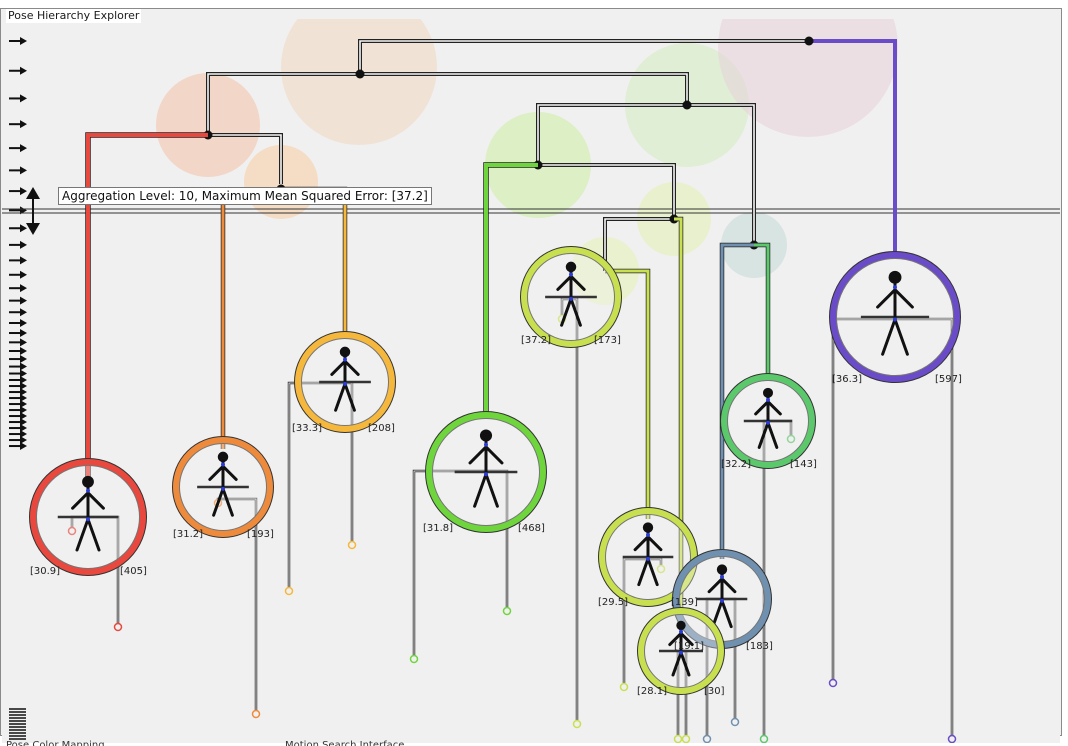  I want to click on cluster-purple-count-label: [597], so click(948, 379).